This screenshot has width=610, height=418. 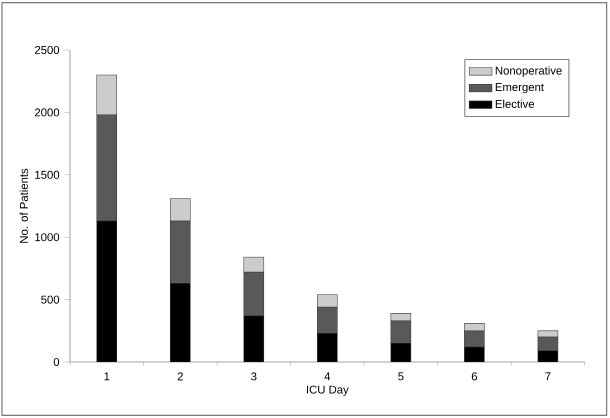 What do you see at coordinates (57, 362) in the screenshot?
I see `y-tick-label: 0` at bounding box center [57, 362].